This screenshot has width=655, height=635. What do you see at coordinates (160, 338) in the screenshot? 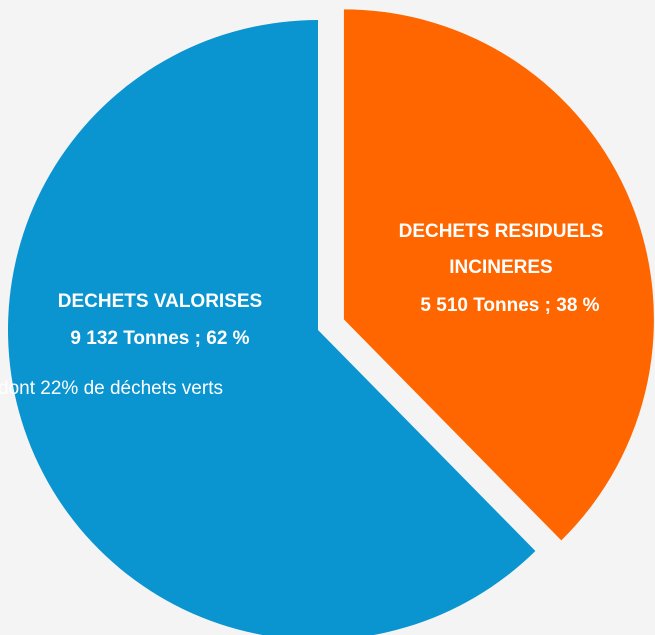
I see `value-label: 9 132 Tonnes ; 62 %` at bounding box center [160, 338].